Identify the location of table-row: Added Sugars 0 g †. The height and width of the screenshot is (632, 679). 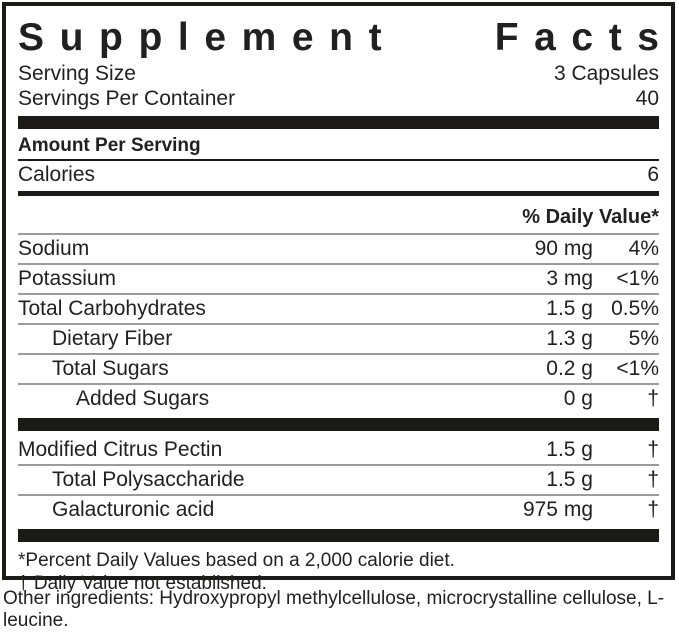
(338, 398).